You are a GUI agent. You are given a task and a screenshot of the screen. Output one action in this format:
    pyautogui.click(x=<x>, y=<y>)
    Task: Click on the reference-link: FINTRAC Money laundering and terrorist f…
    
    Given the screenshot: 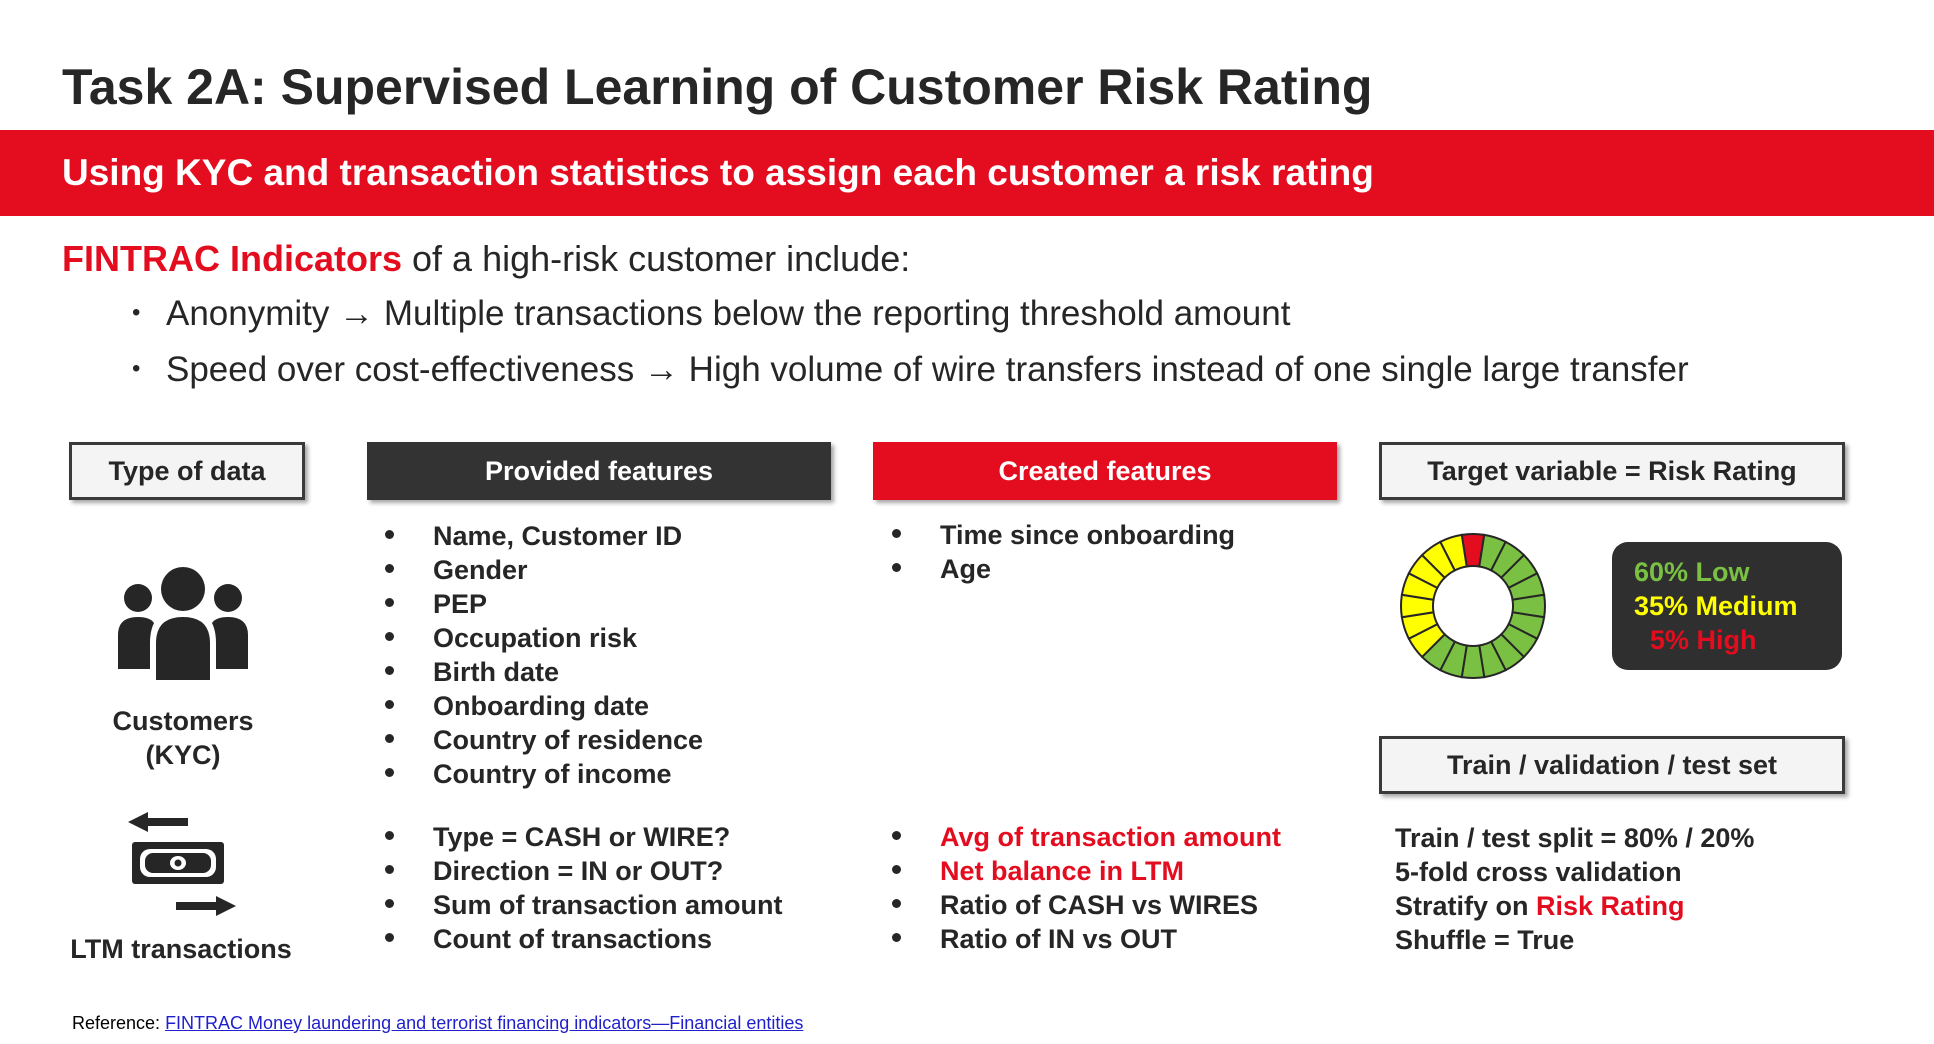 What is the action you would take?
    pyautogui.click(x=484, y=1023)
    